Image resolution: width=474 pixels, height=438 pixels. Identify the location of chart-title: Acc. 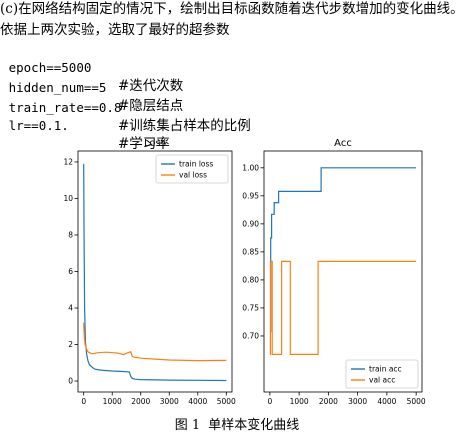
(343, 143).